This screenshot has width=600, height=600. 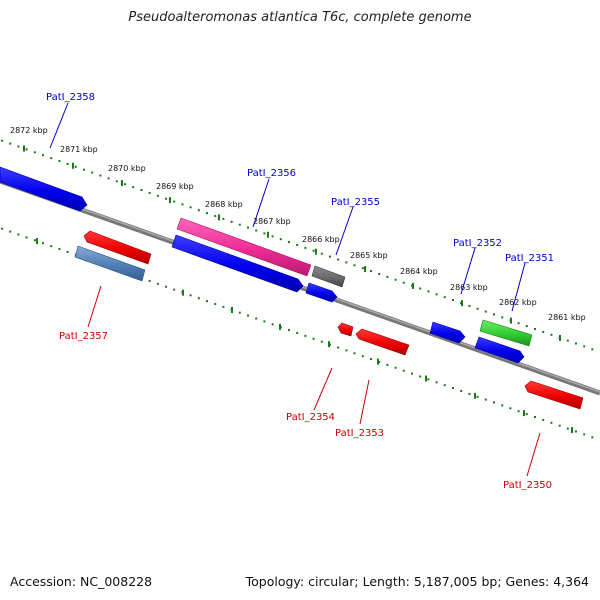 What do you see at coordinates (527, 485) in the screenshot?
I see `gene-label-patl-2350: PatI_2350` at bounding box center [527, 485].